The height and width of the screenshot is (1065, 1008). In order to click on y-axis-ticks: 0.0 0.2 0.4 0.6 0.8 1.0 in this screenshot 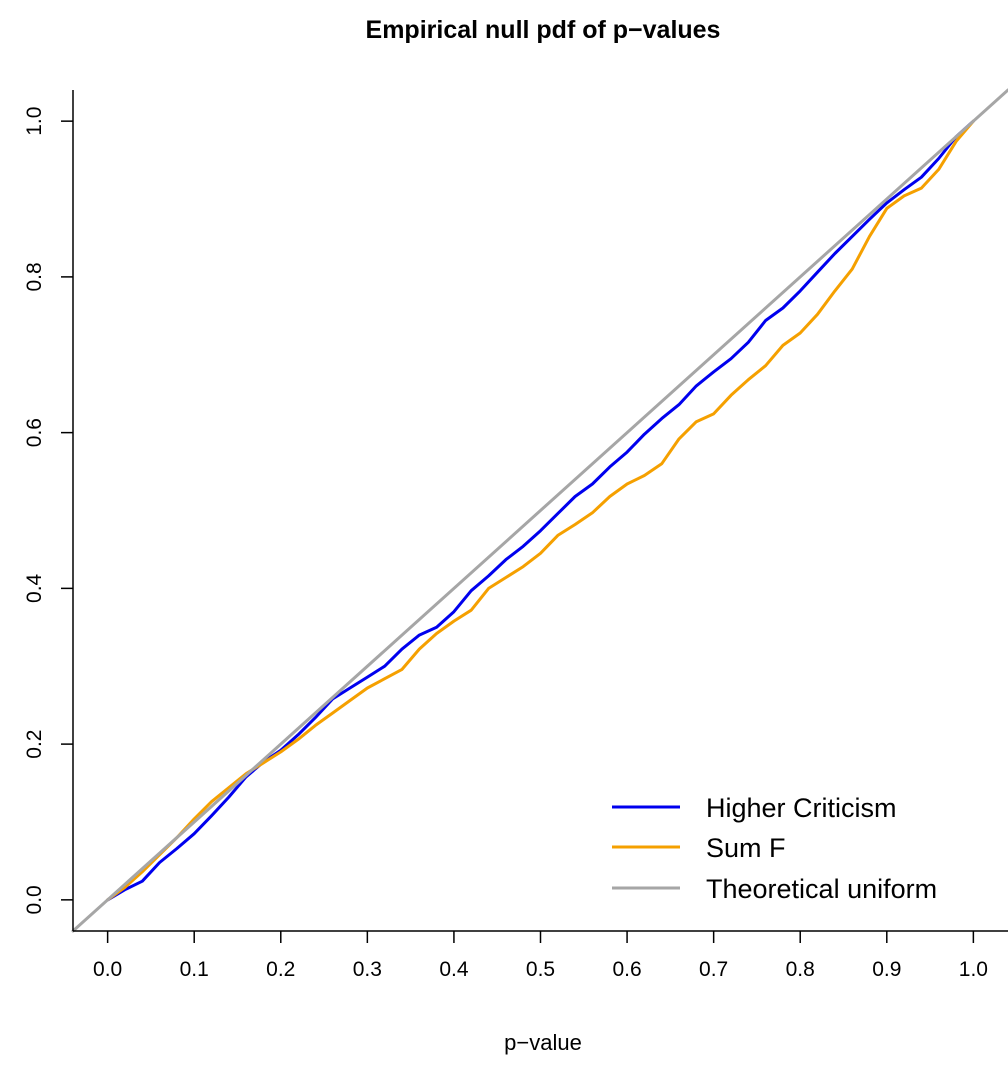, I will do `click(48, 510)`.